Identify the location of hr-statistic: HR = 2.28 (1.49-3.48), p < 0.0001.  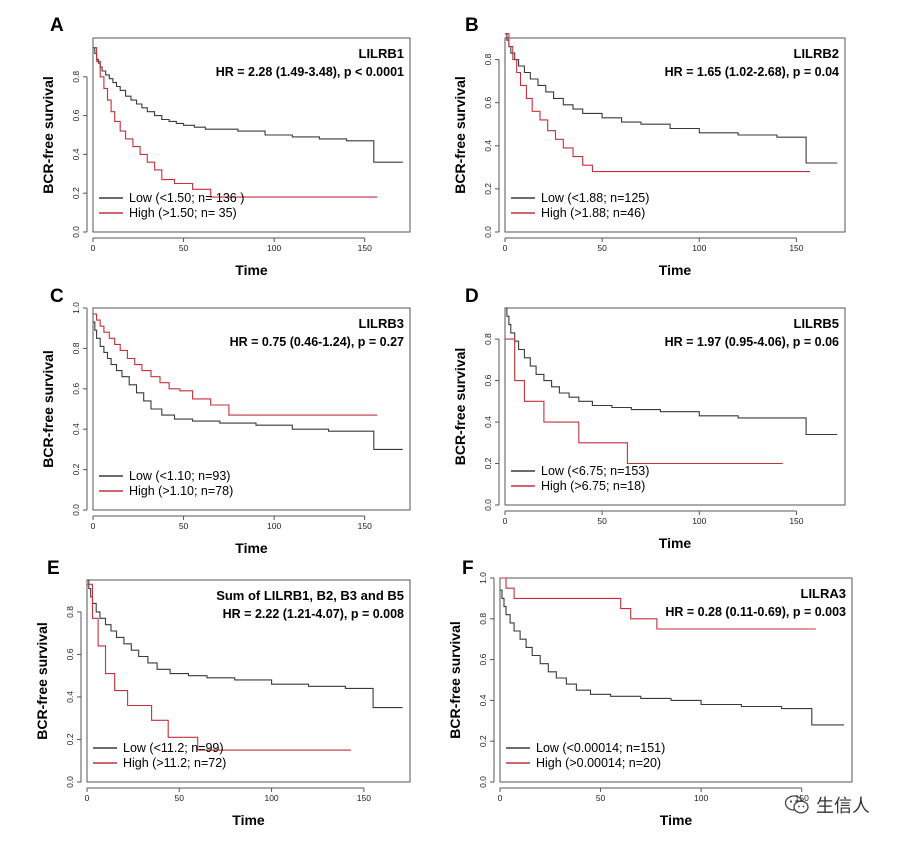
(310, 72).